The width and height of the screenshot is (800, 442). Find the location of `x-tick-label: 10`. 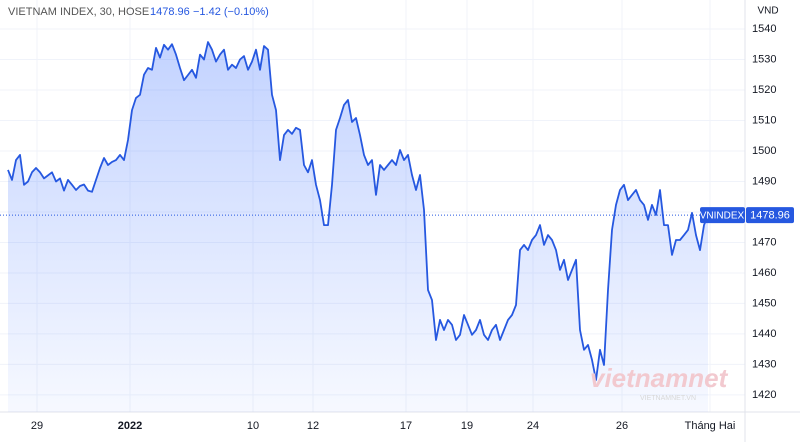

x-tick-label: 10 is located at coordinates (253, 426).